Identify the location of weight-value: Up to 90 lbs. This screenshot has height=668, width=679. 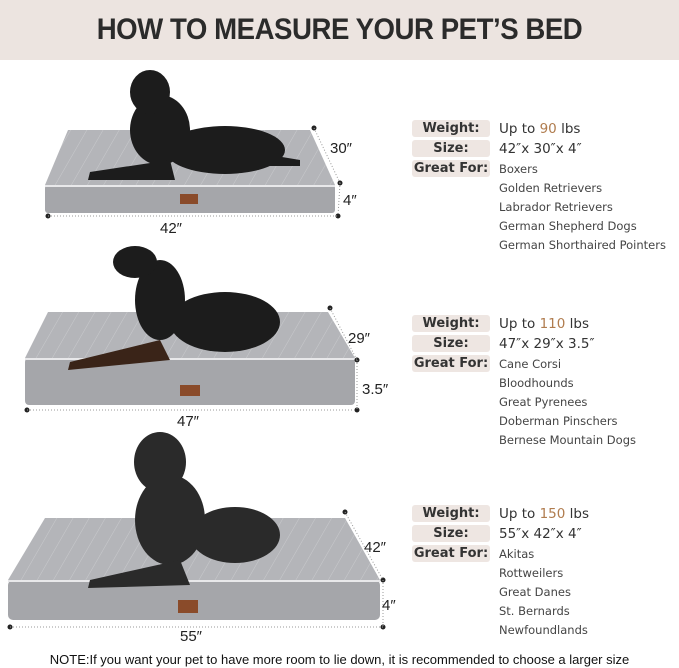
(539, 129).